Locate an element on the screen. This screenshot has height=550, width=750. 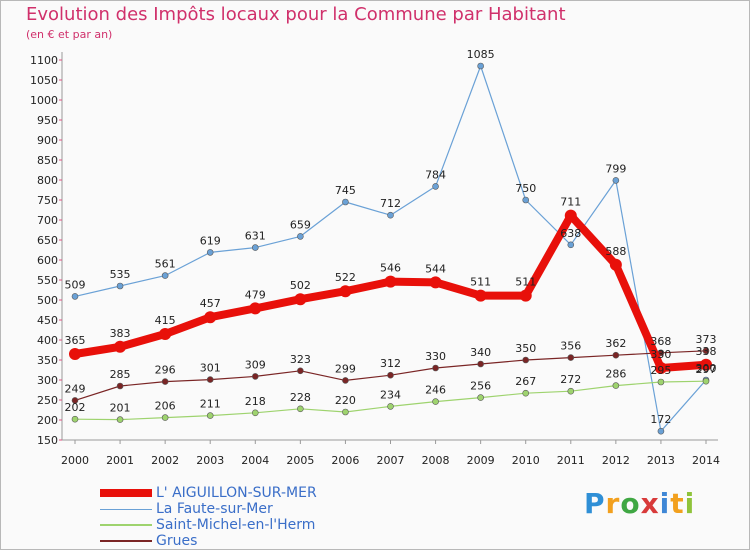
x-tick-label: 2013 is located at coordinates (661, 460).